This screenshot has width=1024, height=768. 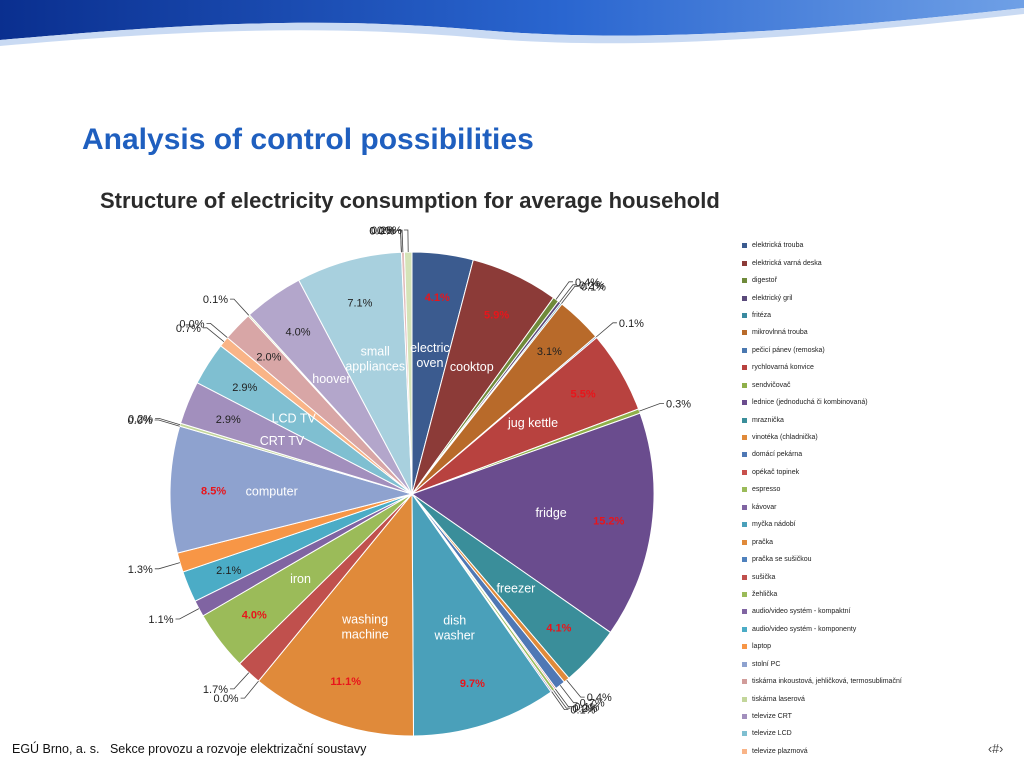 What do you see at coordinates (766, 664) in the screenshot?
I see `legend-label-25: stolní PC` at bounding box center [766, 664].